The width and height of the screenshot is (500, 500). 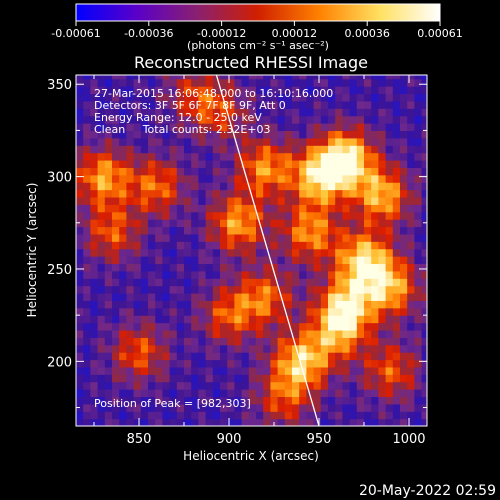 What do you see at coordinates (172, 403) in the screenshot?
I see `annotation-peak-position: Position of Peak = [982,303]` at bounding box center [172, 403].